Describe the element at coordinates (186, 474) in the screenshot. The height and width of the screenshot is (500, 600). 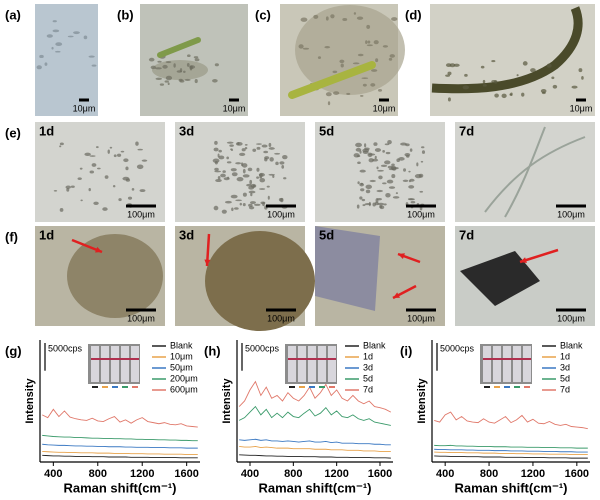
I see `x-tick-label: 1600` at that location.